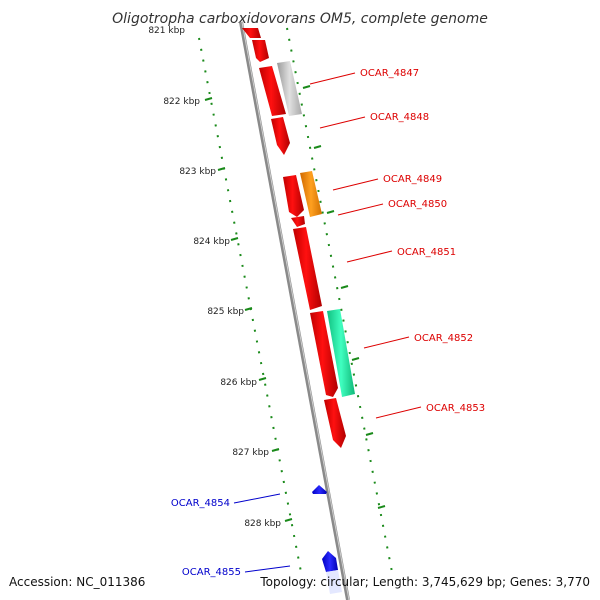 This screenshot has width=600, height=600. I want to click on gene-label-4850: OCAR_4850, so click(417, 204).